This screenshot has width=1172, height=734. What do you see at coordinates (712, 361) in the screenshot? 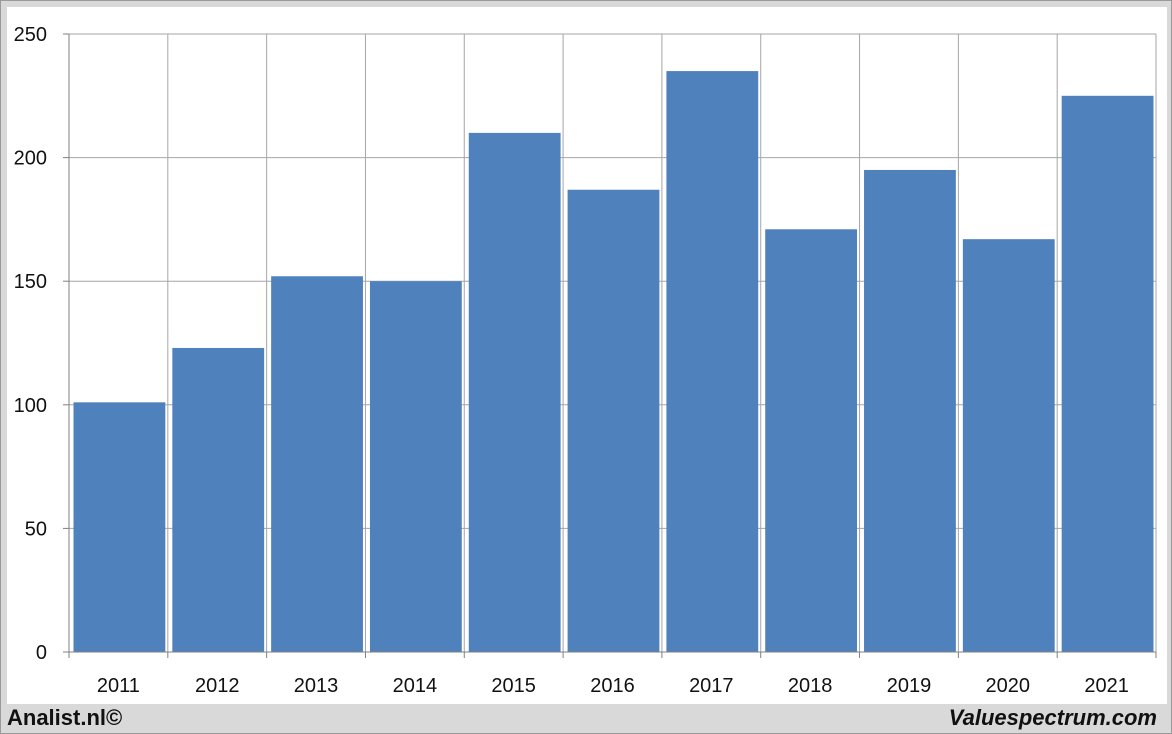
I see `bar-2017` at bounding box center [712, 361].